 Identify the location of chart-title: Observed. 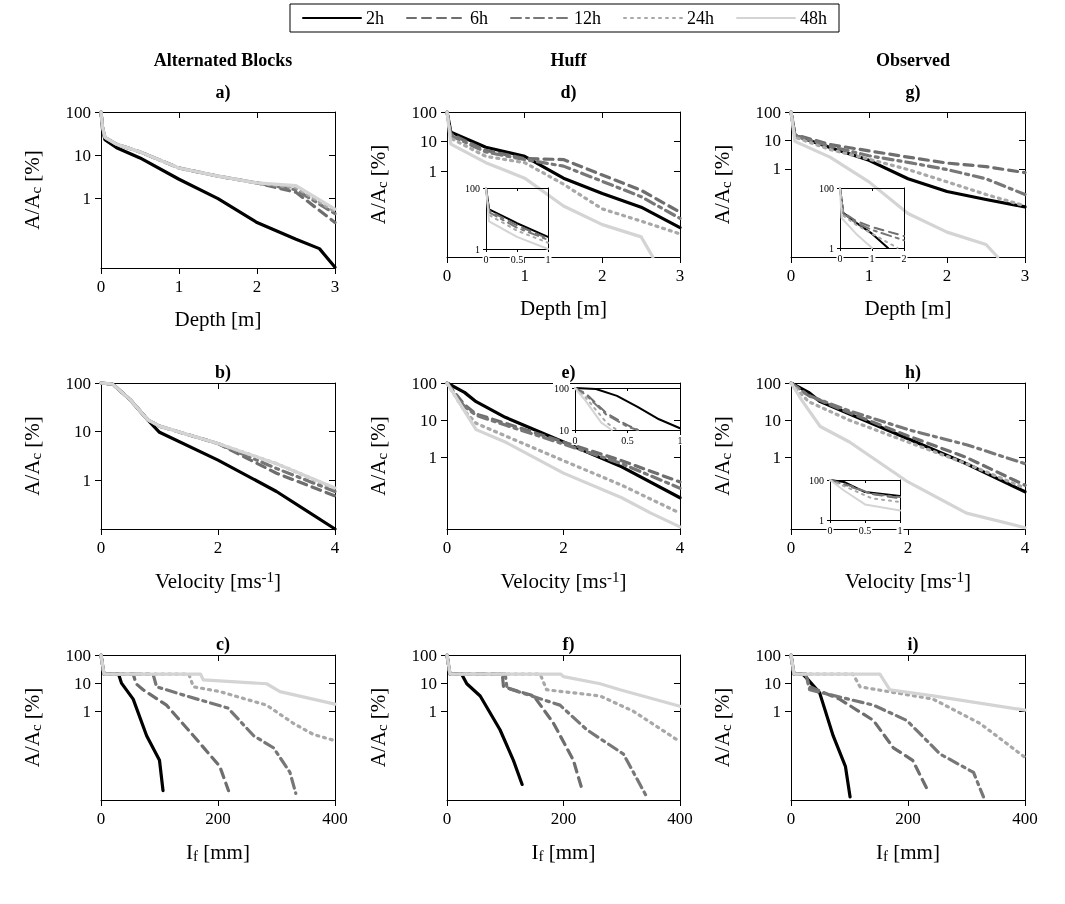
(913, 60).